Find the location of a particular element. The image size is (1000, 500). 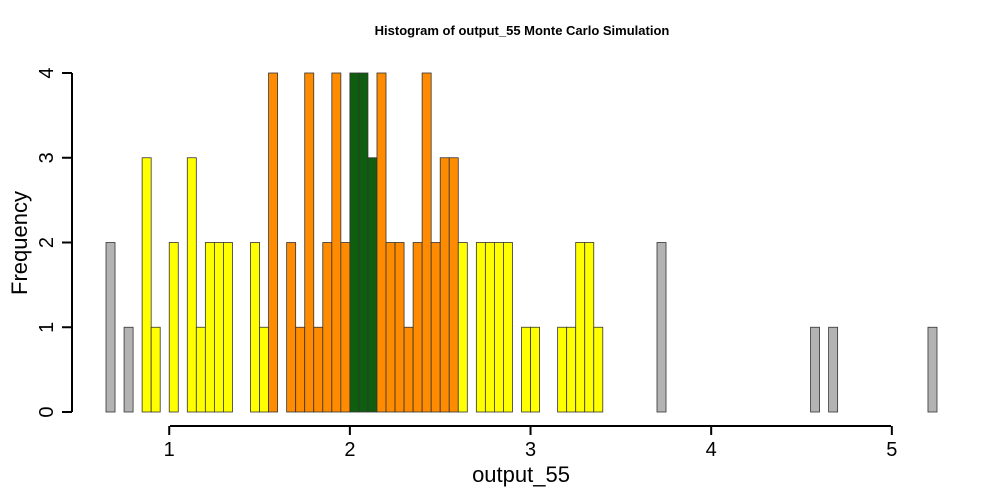

y-tick-label: 3 is located at coordinates (47, 157).